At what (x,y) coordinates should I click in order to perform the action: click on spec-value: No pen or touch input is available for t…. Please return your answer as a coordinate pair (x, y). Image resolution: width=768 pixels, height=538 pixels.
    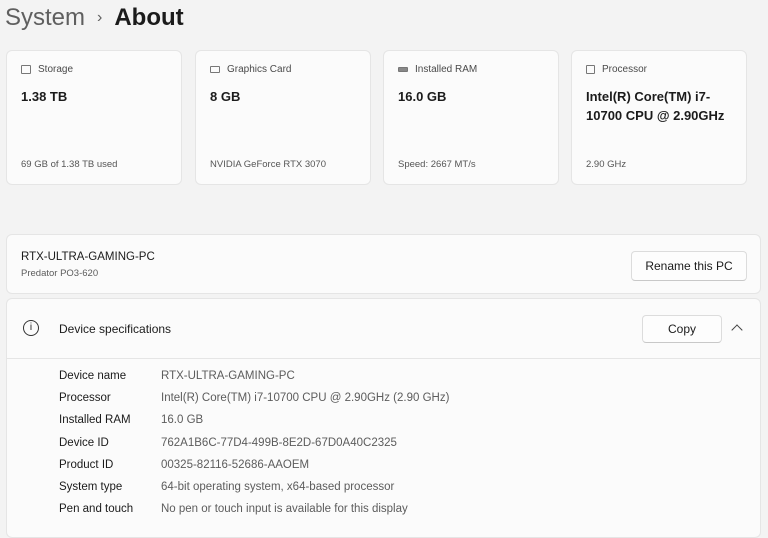
    Looking at the image, I should click on (284, 509).